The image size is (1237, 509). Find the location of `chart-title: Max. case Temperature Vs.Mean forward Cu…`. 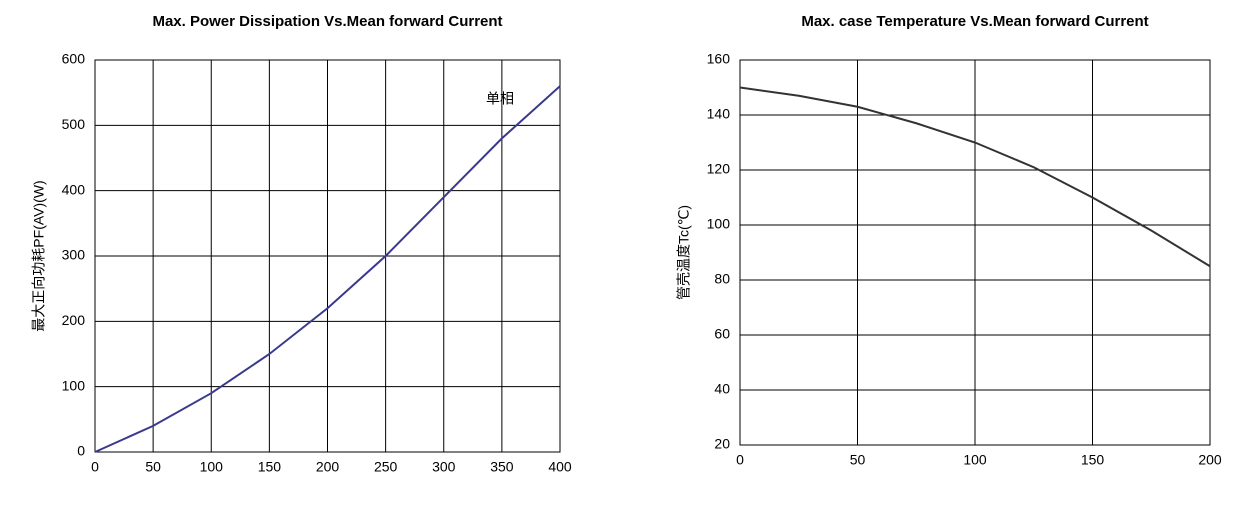

chart-title: Max. case Temperature Vs.Mean forward Cu… is located at coordinates (974, 21).